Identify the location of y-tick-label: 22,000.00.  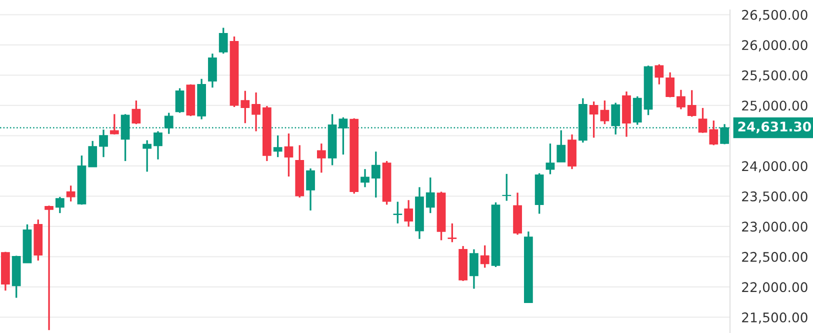
(775, 288).